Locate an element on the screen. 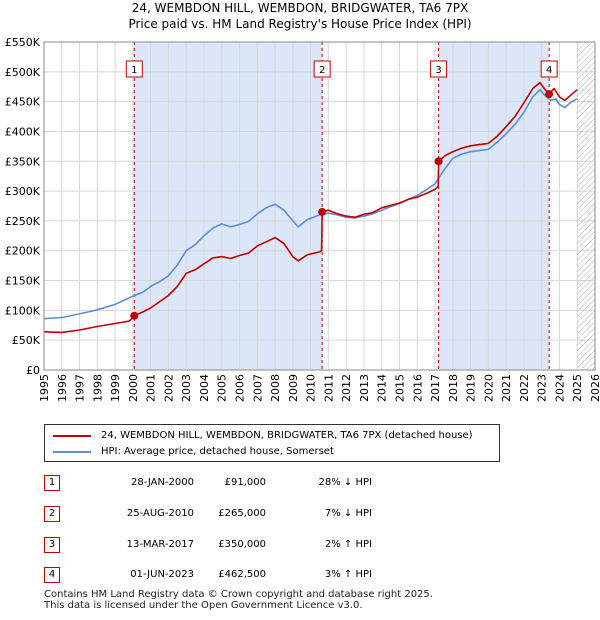  x-tick-label: 2026 is located at coordinates (594, 388).